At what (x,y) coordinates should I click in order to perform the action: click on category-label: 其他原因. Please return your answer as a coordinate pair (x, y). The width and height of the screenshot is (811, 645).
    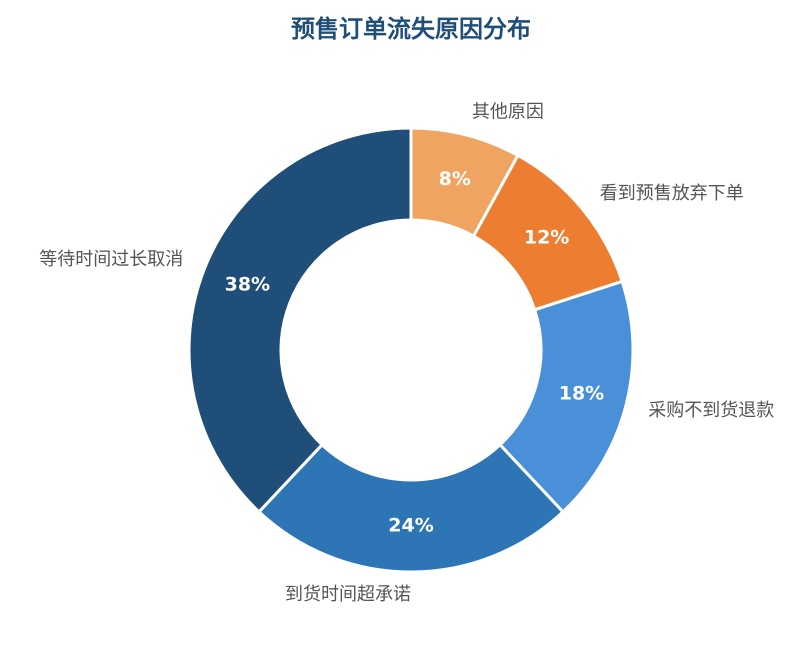
    Looking at the image, I should click on (508, 112).